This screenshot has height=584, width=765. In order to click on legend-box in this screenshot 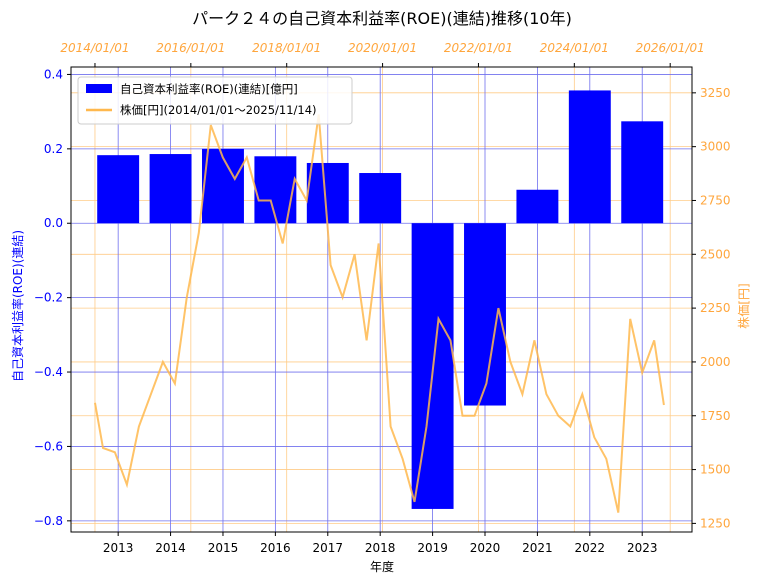, I will do `click(215, 100)`.